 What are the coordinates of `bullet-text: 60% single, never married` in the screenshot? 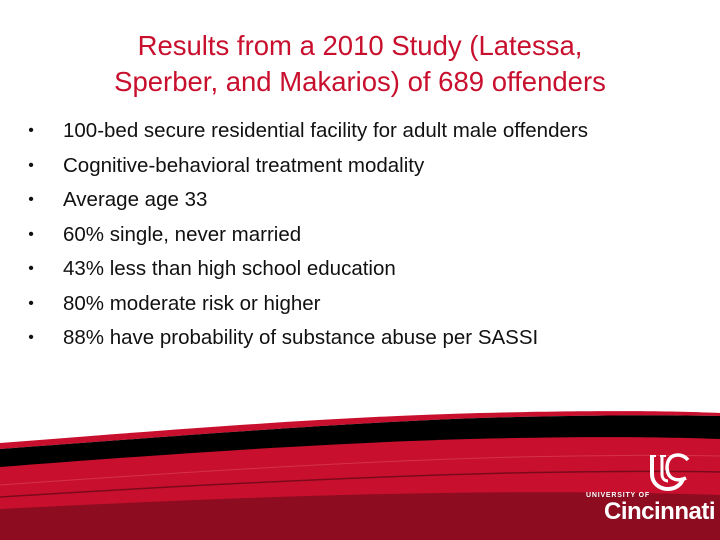 It's located at (182, 234).